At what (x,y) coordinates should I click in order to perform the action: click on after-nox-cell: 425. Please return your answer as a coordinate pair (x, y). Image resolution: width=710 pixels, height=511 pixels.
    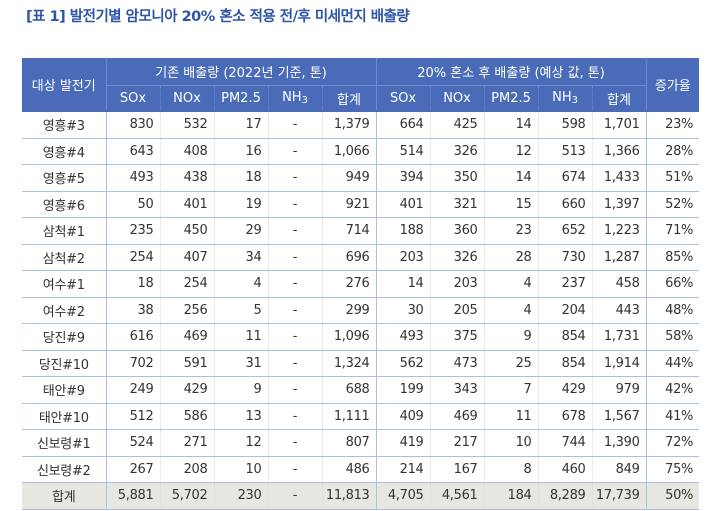
    Looking at the image, I should click on (457, 124).